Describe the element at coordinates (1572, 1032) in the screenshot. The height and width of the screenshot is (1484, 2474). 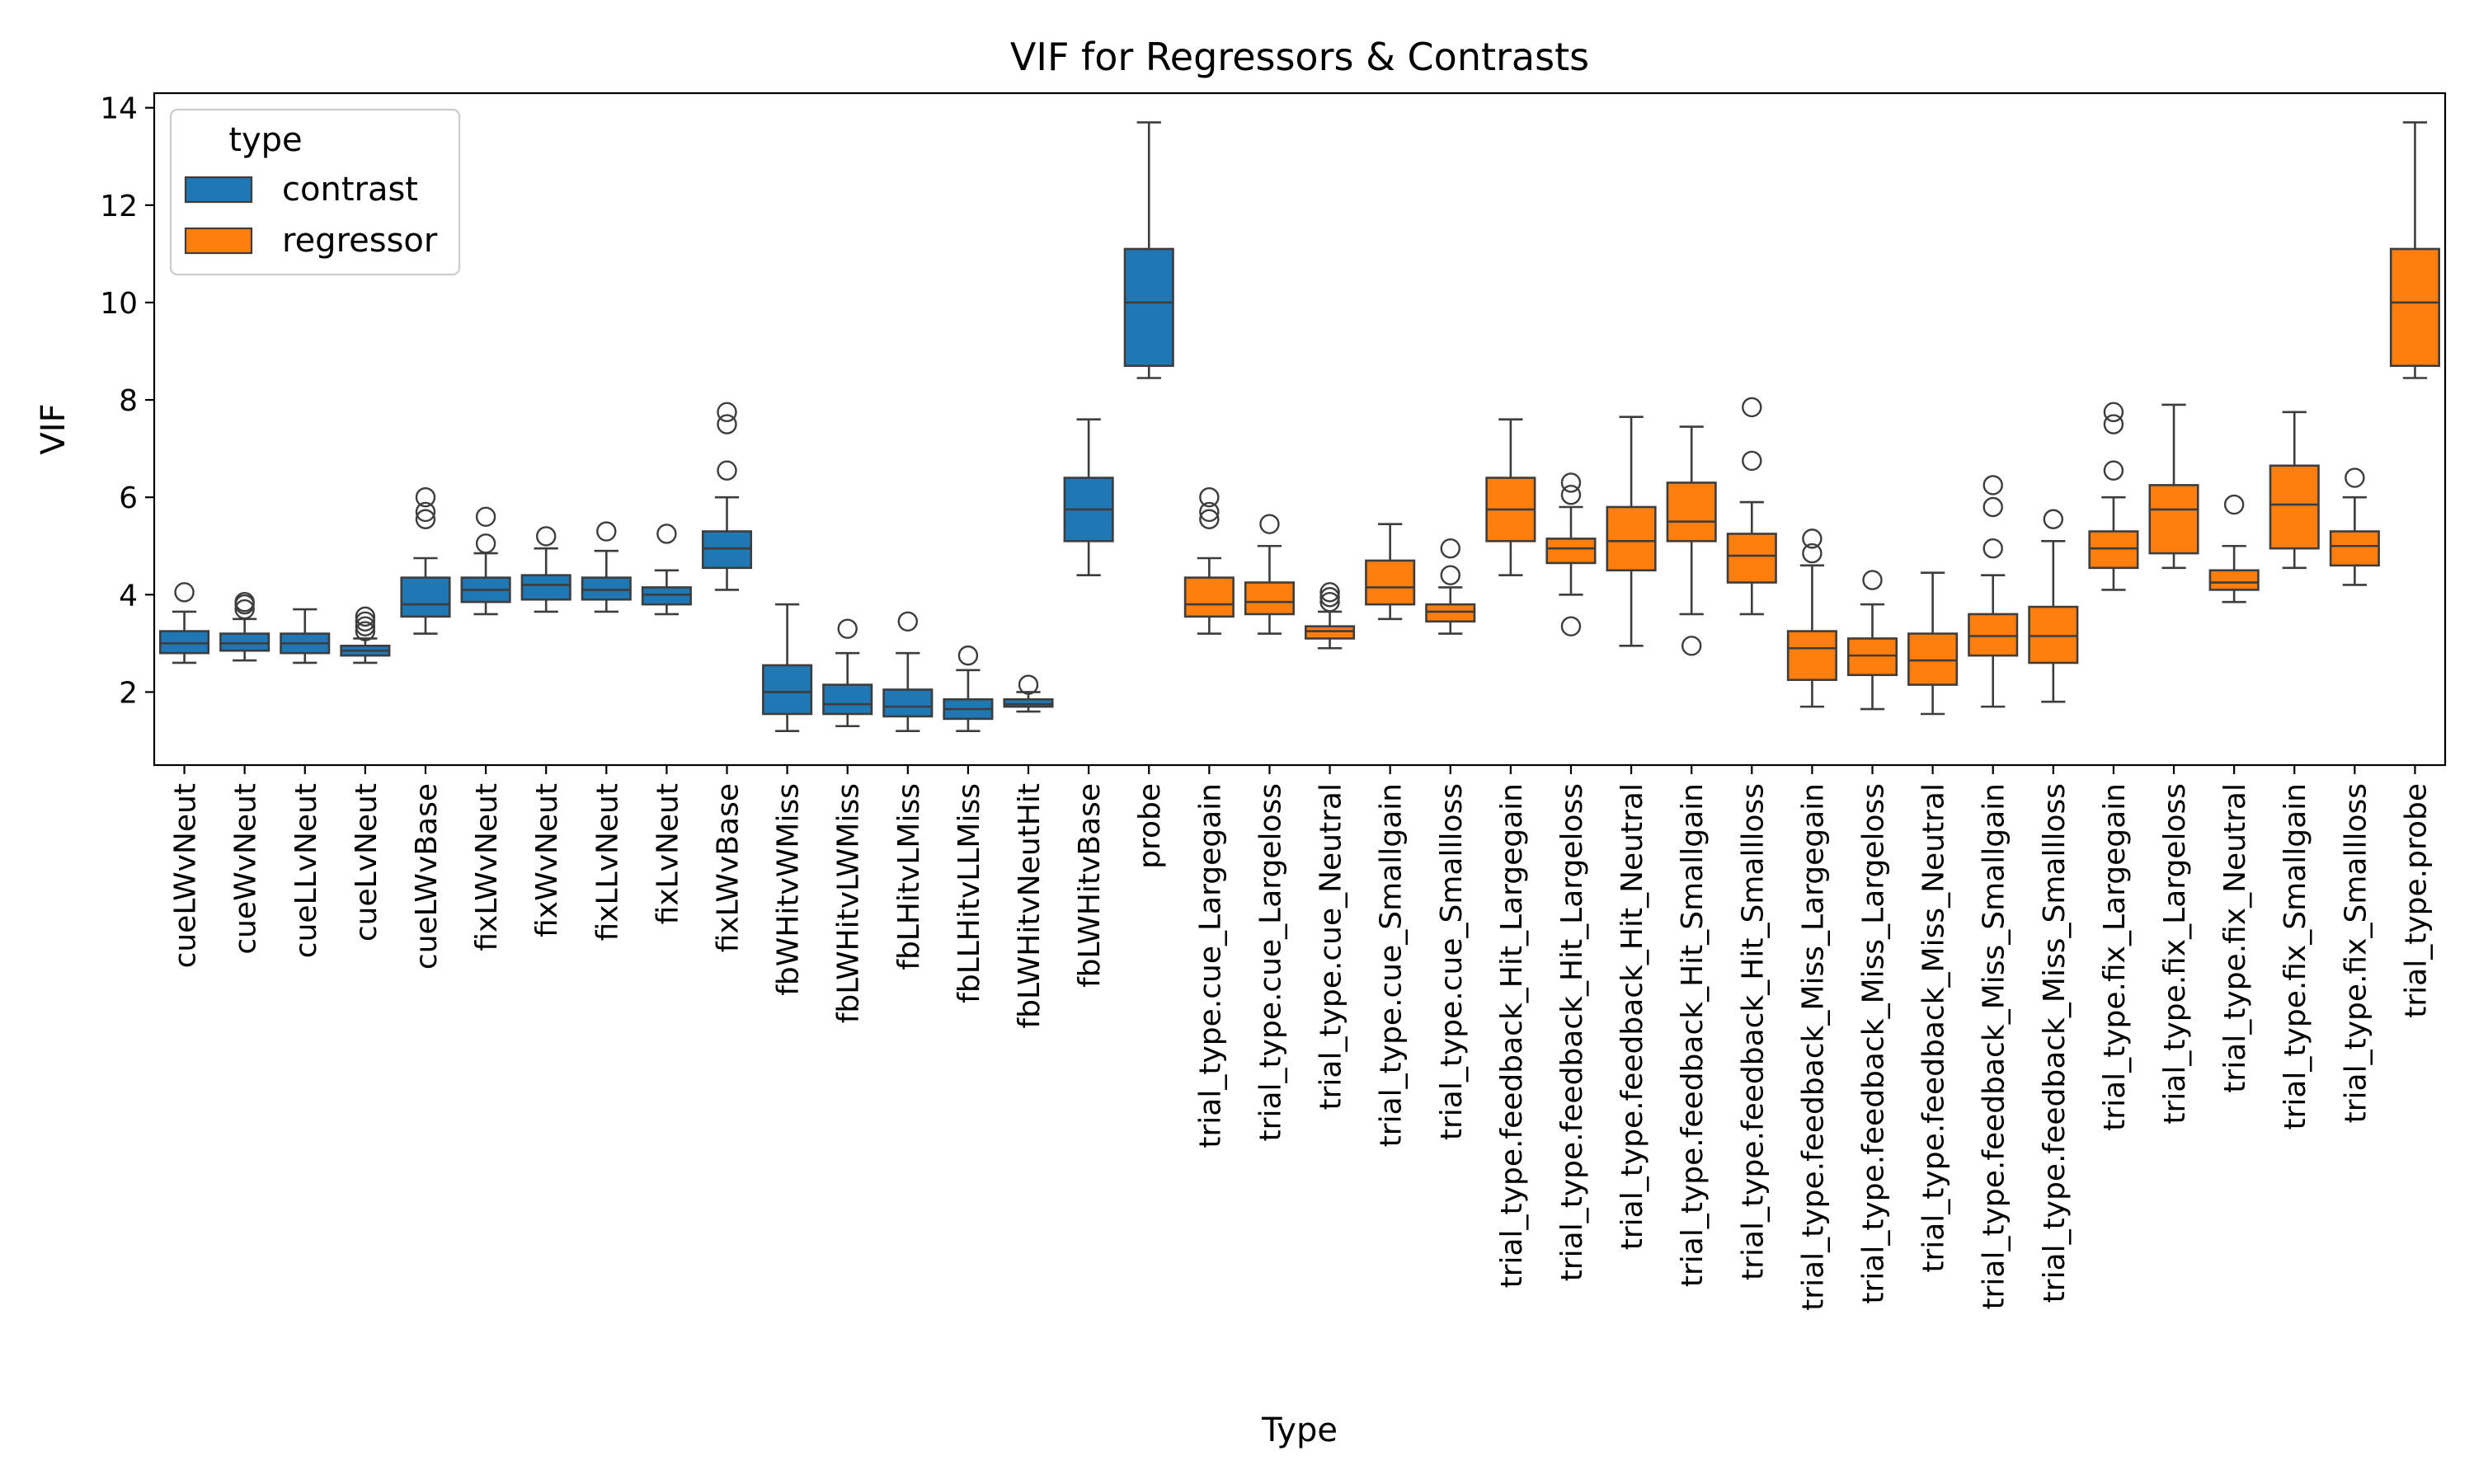
I see `x-tick-label: trial_type.feedback_Hit_Largeloss` at that location.